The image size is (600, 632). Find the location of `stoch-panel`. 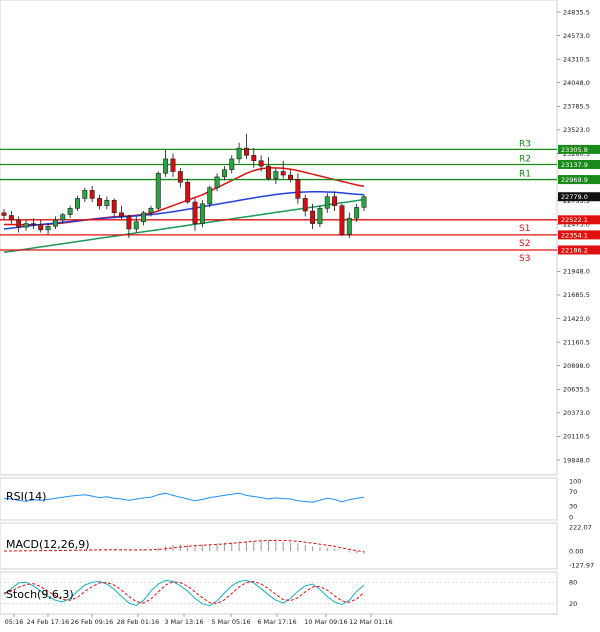

stoch-panel is located at coordinates (279, 593).